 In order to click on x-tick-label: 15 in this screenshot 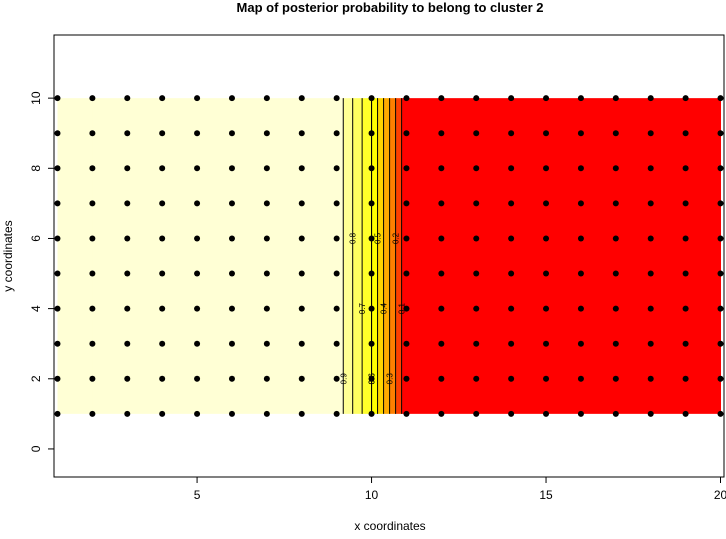, I will do `click(546, 495)`.